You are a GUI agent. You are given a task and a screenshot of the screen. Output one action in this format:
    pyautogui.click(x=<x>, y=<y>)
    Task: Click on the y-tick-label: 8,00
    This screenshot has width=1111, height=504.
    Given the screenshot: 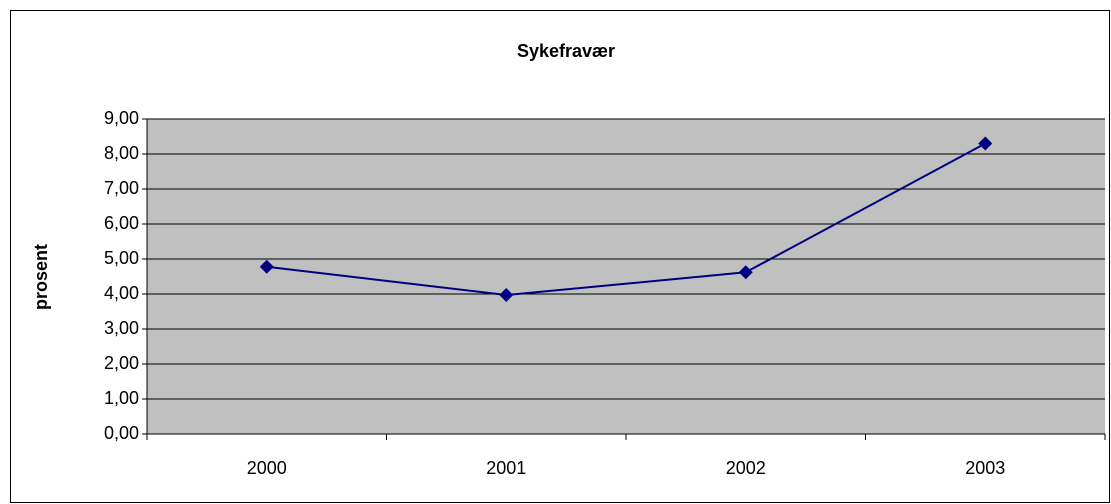 What is the action you would take?
    pyautogui.click(x=121, y=153)
    